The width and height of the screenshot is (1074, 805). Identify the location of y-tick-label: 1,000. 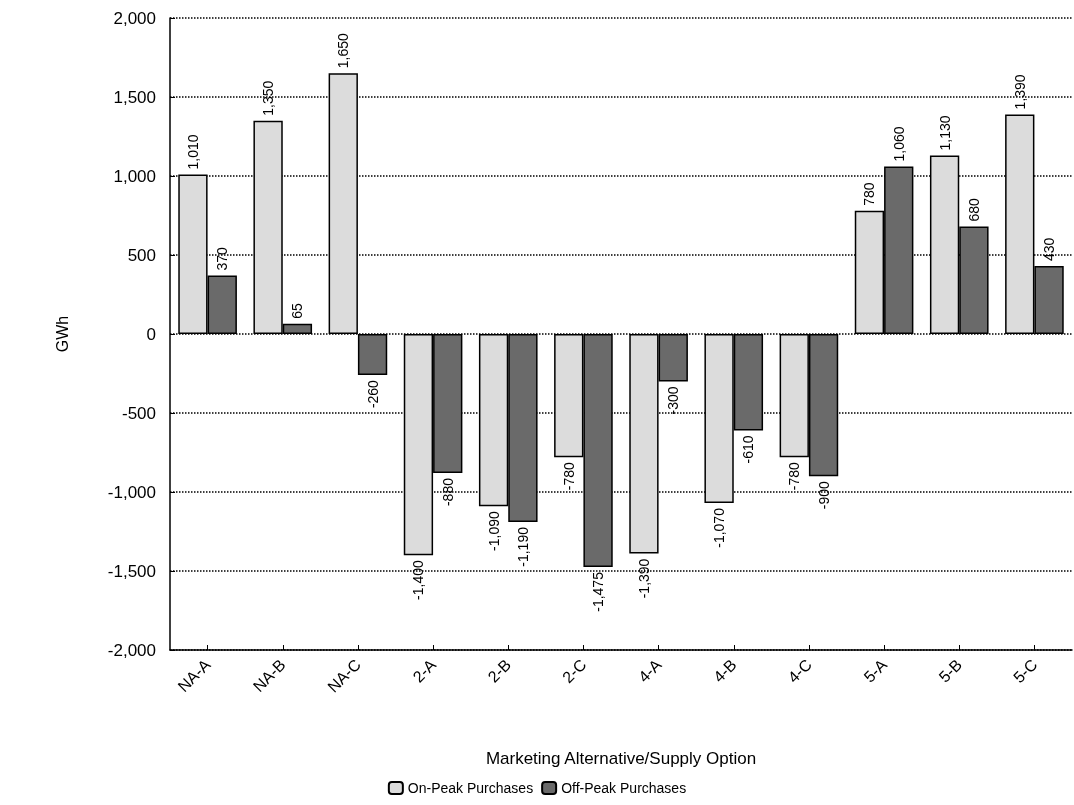
(134, 176).